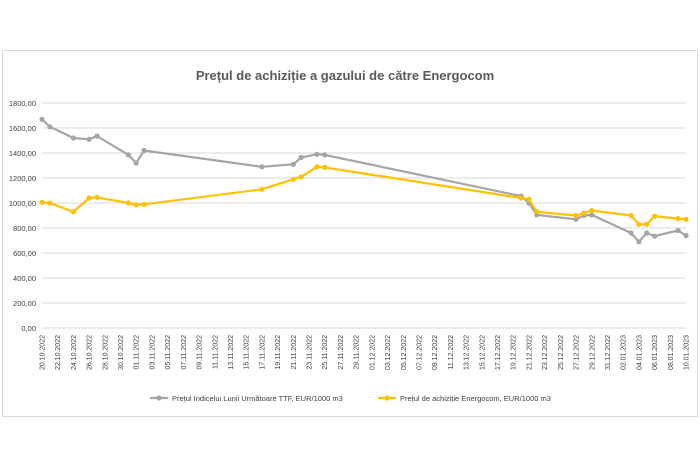 The image size is (700, 466). I want to click on x-tick-label: 22.10.2022, so click(58, 352).